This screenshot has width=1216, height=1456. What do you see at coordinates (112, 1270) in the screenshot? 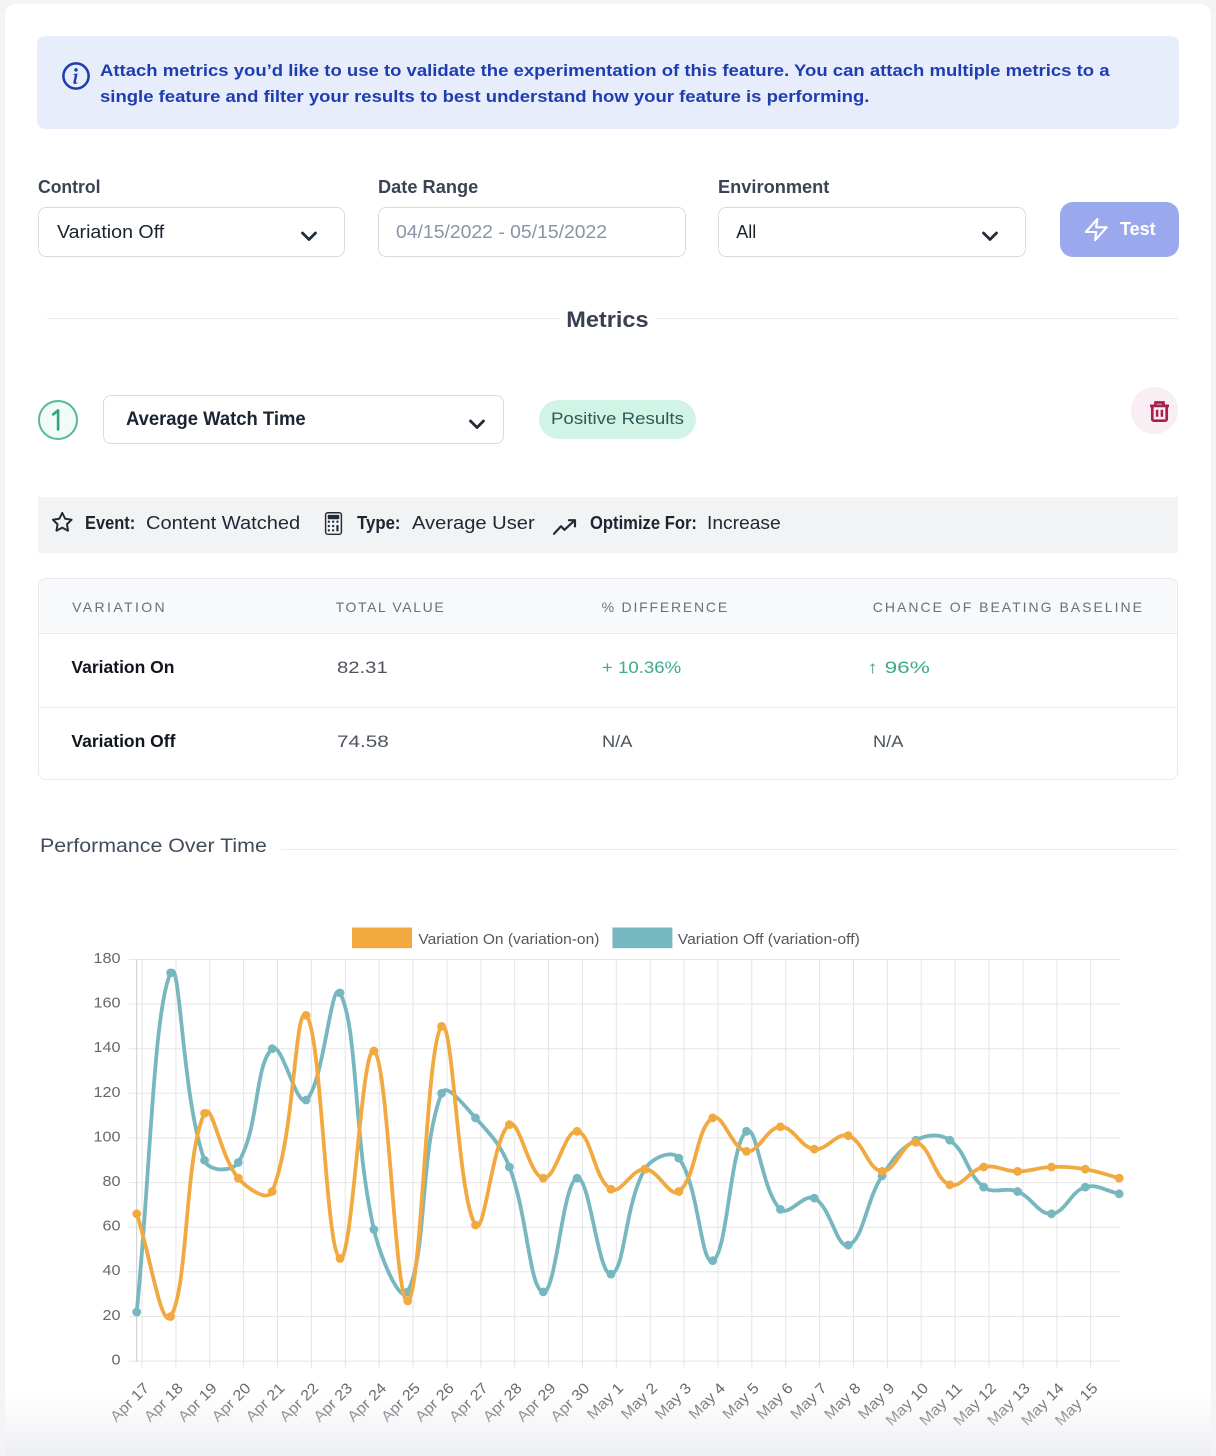
I see `svg-text: 40` at bounding box center [112, 1270].